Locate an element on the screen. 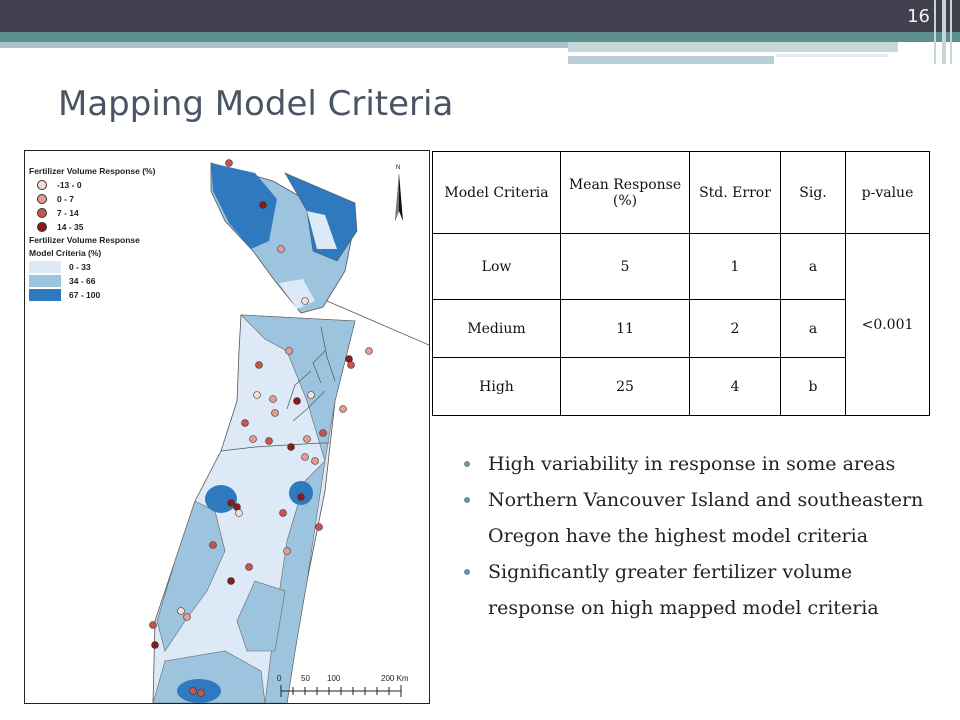  header-bar is located at coordinates (480, 16).